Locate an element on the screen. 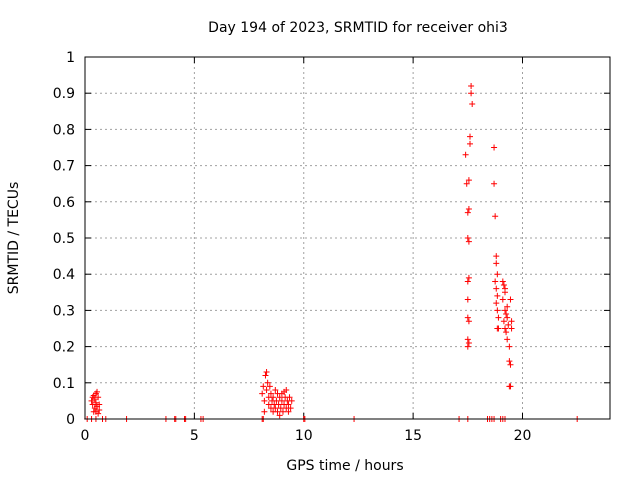 This screenshot has height=485, width=640. y-tick-label: 0.8 is located at coordinates (64, 130).